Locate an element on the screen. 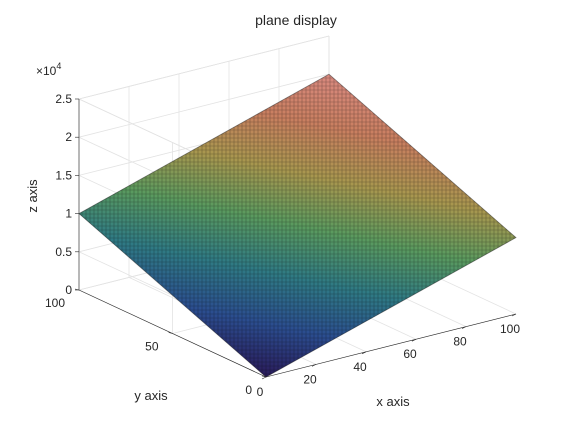 Image resolution: width=569 pixels, height=429 pixels. z-exponent-base: ×10 is located at coordinates (46, 71).